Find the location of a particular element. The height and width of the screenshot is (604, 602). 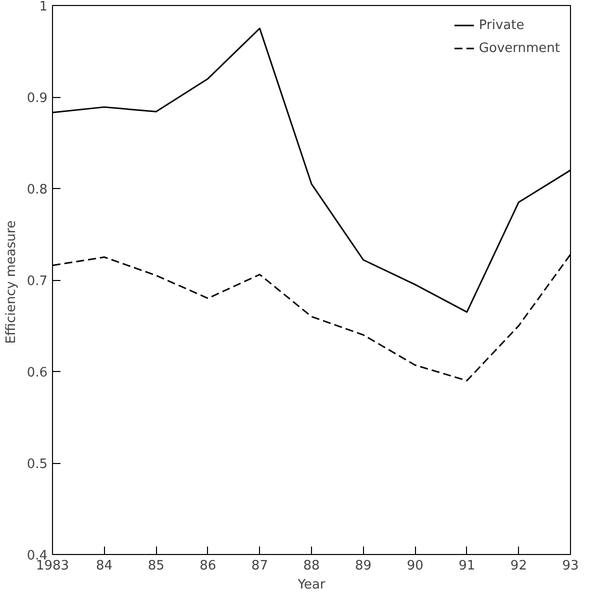

x-tick-label: 92 is located at coordinates (518, 566).